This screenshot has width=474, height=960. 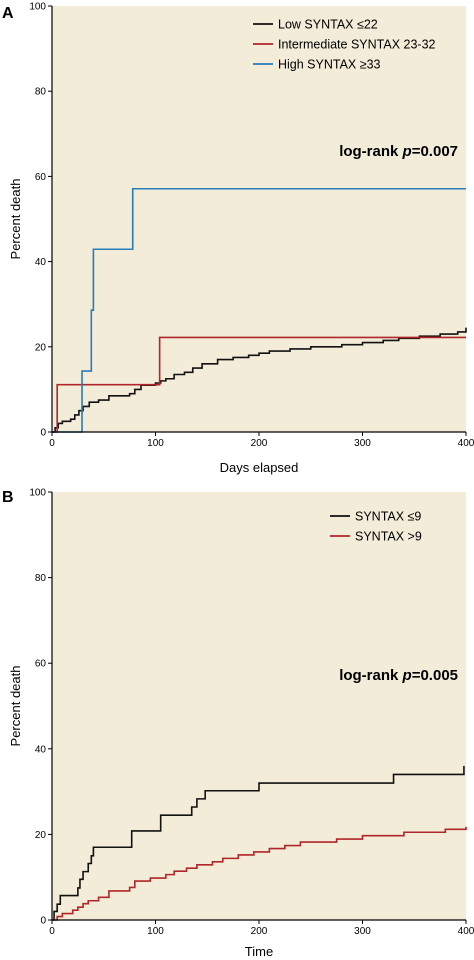 I want to click on panel-b-log-rank-annotation: log-rank p=0.005, so click(x=398, y=675).